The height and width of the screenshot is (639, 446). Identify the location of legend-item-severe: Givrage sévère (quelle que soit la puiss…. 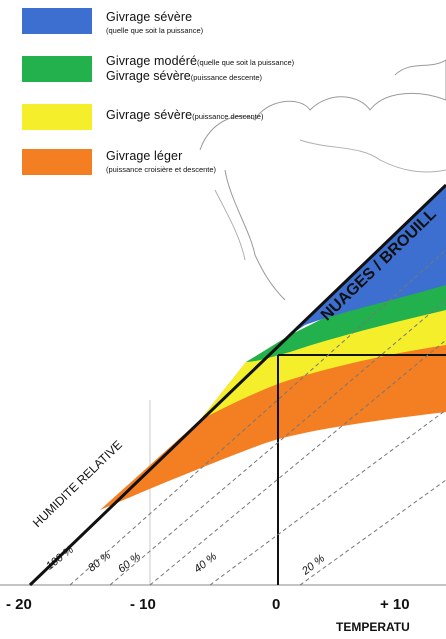
(223, 22).